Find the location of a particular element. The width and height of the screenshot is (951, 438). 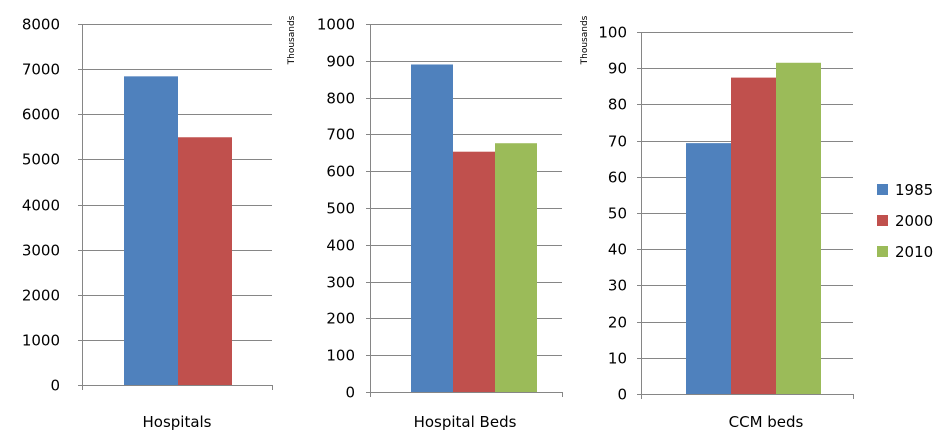

y-tick-label: 80 is located at coordinates (617, 105).